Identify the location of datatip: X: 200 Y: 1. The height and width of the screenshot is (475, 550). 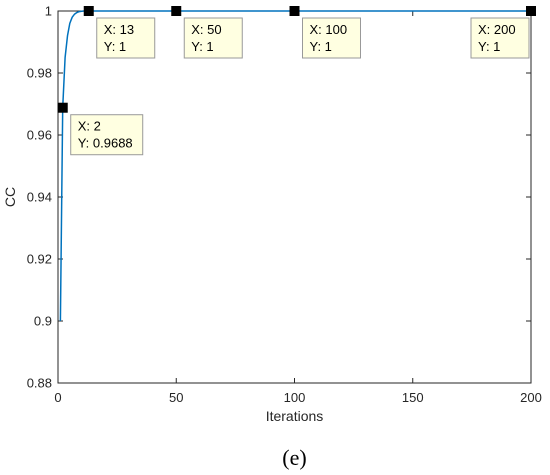
(503, 32).